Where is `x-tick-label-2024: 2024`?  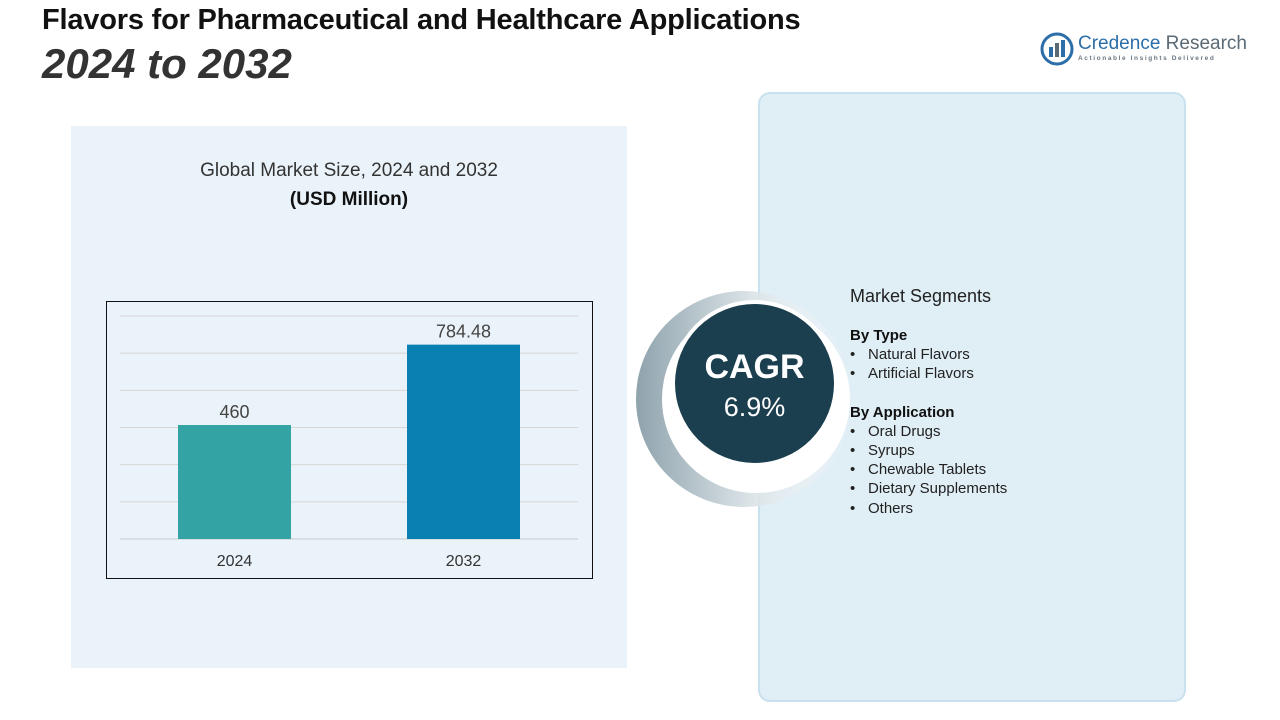 x-tick-label-2024: 2024 is located at coordinates (235, 561).